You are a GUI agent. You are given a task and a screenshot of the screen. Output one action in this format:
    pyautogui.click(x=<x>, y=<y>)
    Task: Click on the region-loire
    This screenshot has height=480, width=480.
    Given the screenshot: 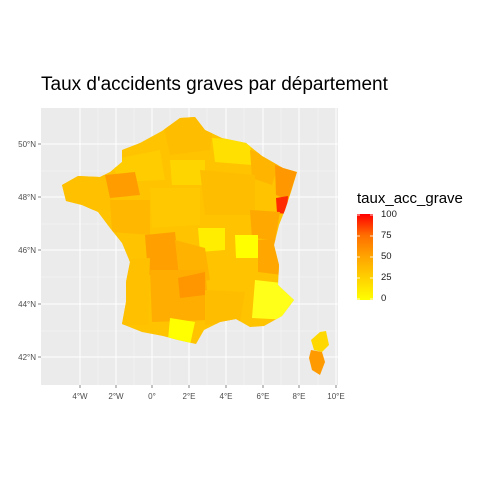 What is the action you would take?
    pyautogui.click(x=130, y=217)
    